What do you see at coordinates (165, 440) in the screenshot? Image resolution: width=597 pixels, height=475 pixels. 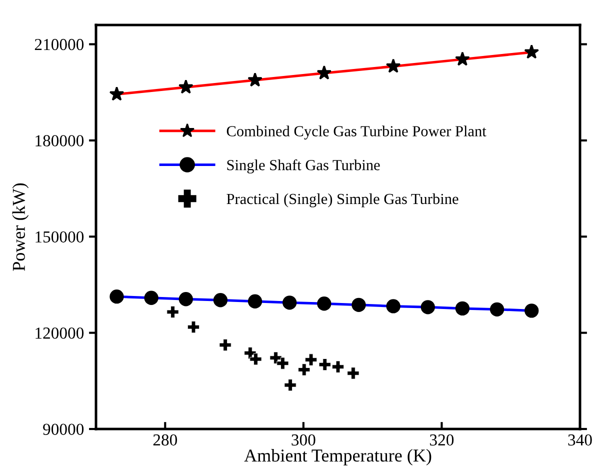 I see `x-tick-label: 280` at bounding box center [165, 440].